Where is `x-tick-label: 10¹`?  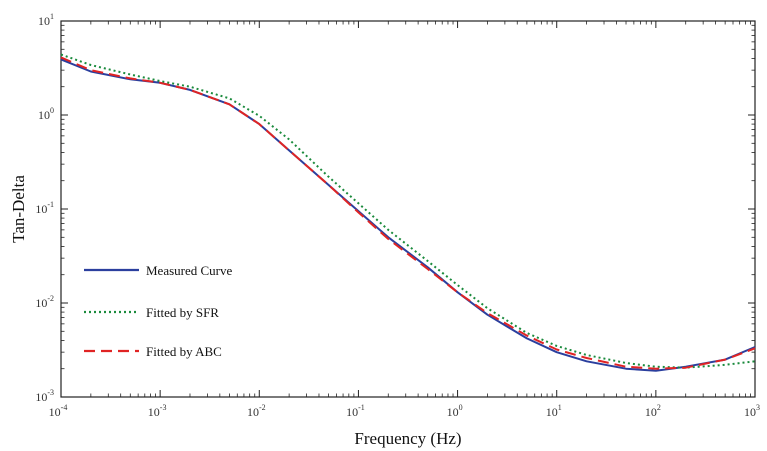 x-tick-label: 10¹ is located at coordinates (554, 411).